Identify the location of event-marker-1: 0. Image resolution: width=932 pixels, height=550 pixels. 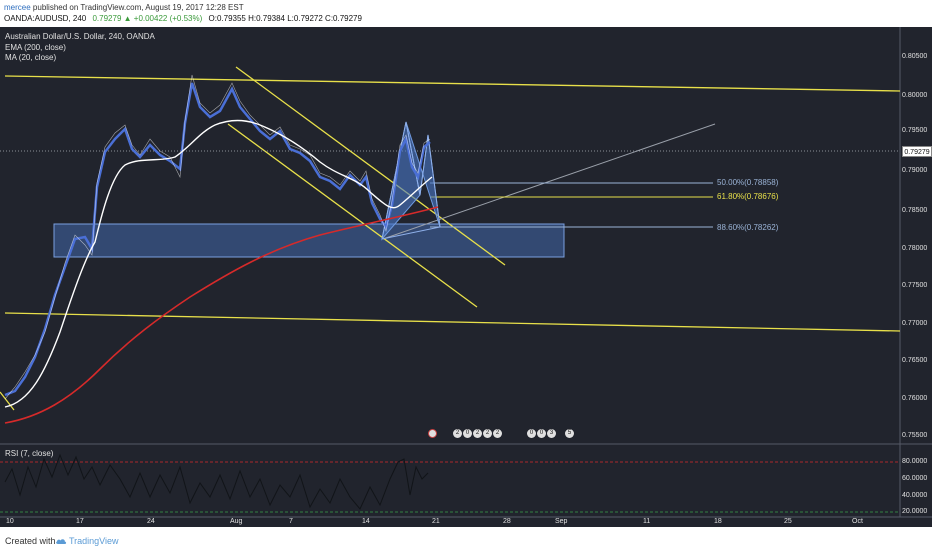
(467, 433).